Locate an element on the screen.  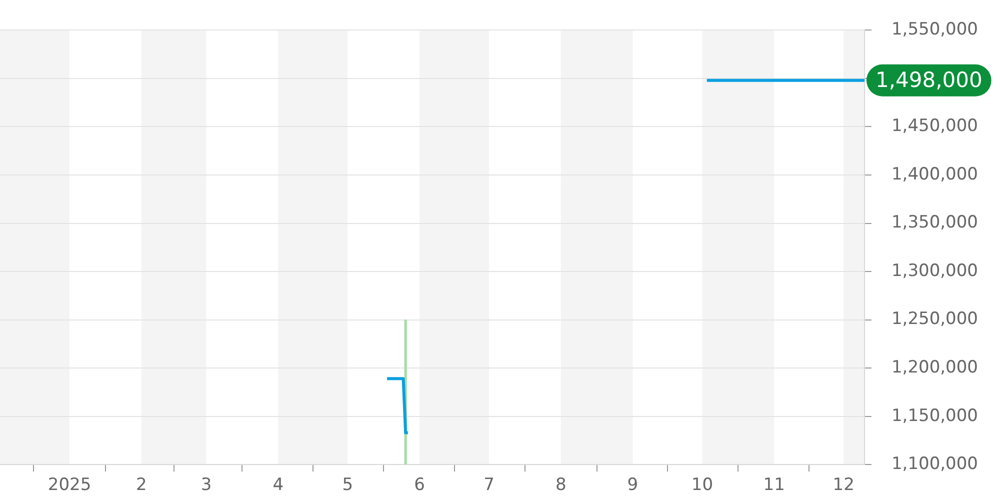
y-tick-label: 1,250,000 is located at coordinates (934, 319).